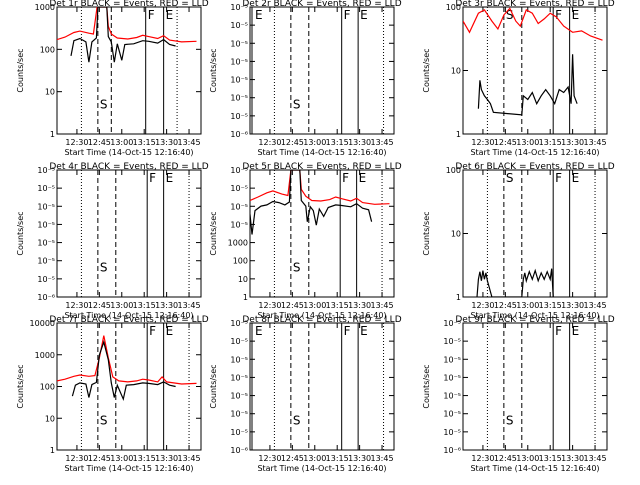 The width and height of the screenshot is (640, 485). What do you see at coordinates (321, 4) in the screenshot?
I see `panel-title: Det 2r BLACK = Events, RED = LLD` at bounding box center [321, 4].